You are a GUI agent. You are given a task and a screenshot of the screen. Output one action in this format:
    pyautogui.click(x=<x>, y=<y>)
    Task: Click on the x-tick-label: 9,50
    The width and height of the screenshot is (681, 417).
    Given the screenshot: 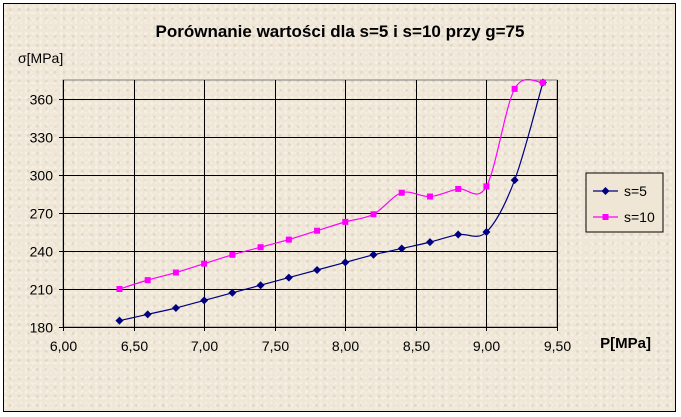 What is the action you would take?
    pyautogui.click(x=557, y=346)
    